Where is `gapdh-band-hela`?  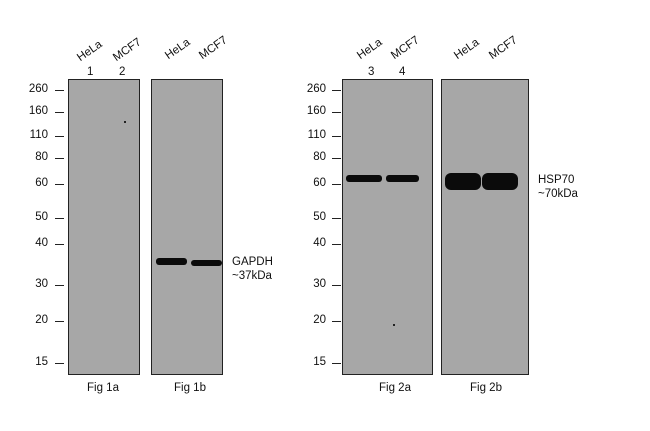 gapdh-band-hela is located at coordinates (171, 261).